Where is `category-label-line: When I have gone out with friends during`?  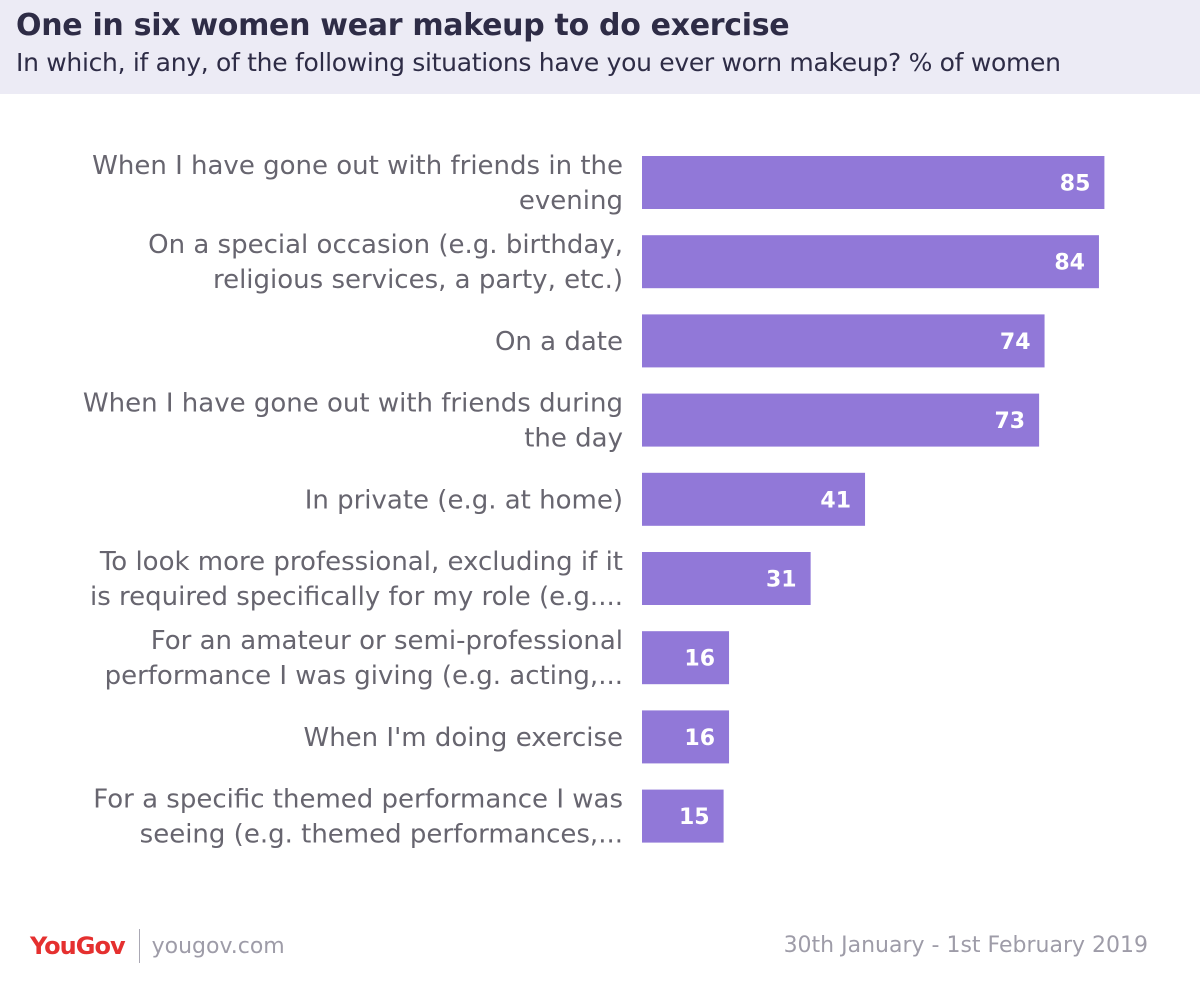 category-label-line: When I have gone out with friends during is located at coordinates (353, 404).